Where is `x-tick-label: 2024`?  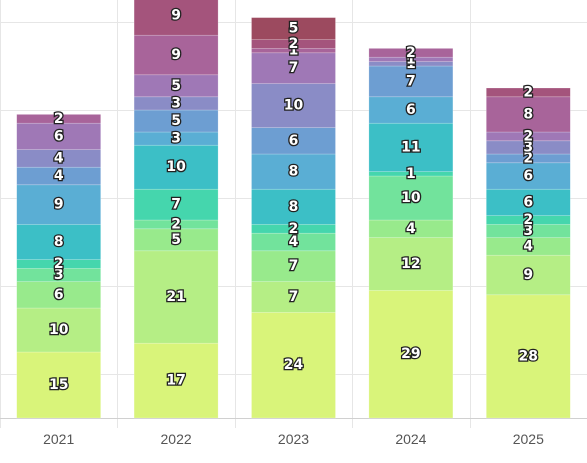
x-tick-label: 2024 is located at coordinates (410, 439).